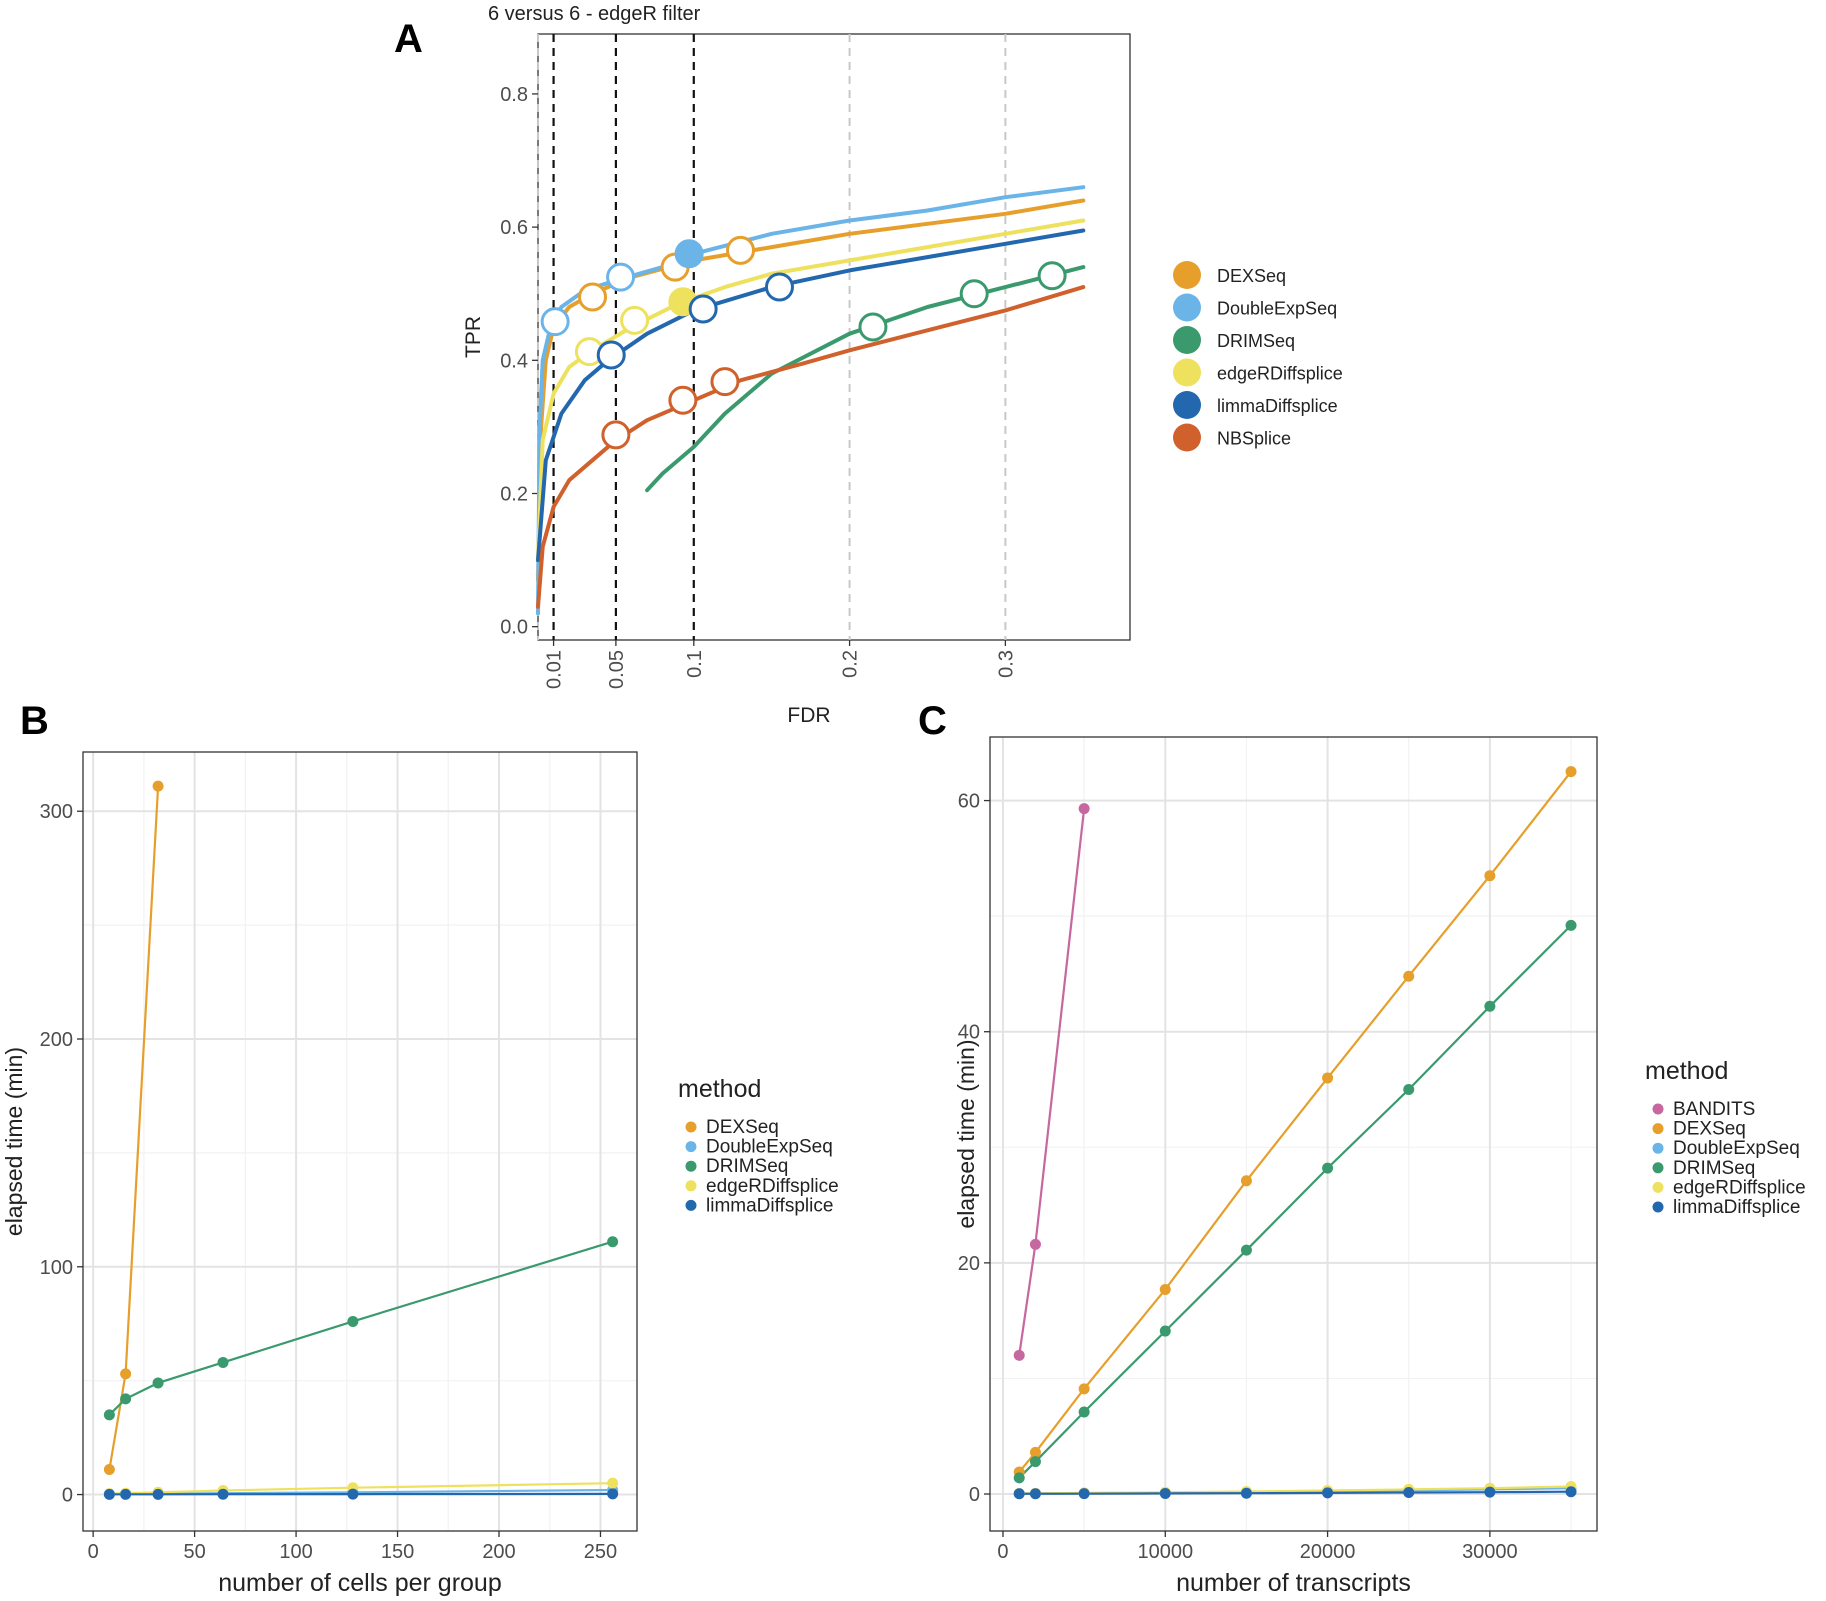  What do you see at coordinates (56, 1040) in the screenshot?
I see `y-tick-label: 200` at bounding box center [56, 1040].